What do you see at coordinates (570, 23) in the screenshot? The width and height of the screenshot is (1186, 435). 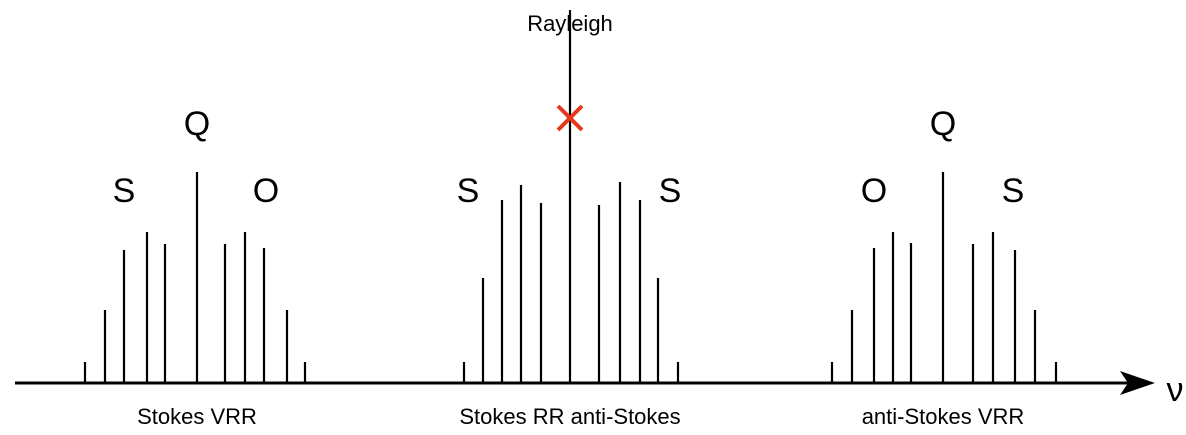 I see `rayleigh-label: Rayleigh` at bounding box center [570, 23].